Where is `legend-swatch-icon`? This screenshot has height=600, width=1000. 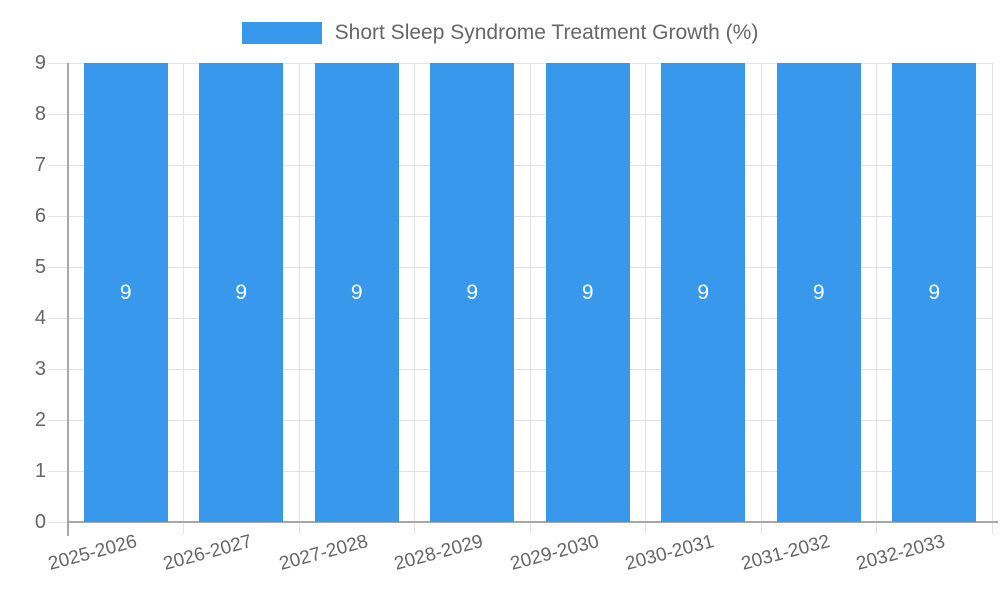 legend-swatch-icon is located at coordinates (281, 33).